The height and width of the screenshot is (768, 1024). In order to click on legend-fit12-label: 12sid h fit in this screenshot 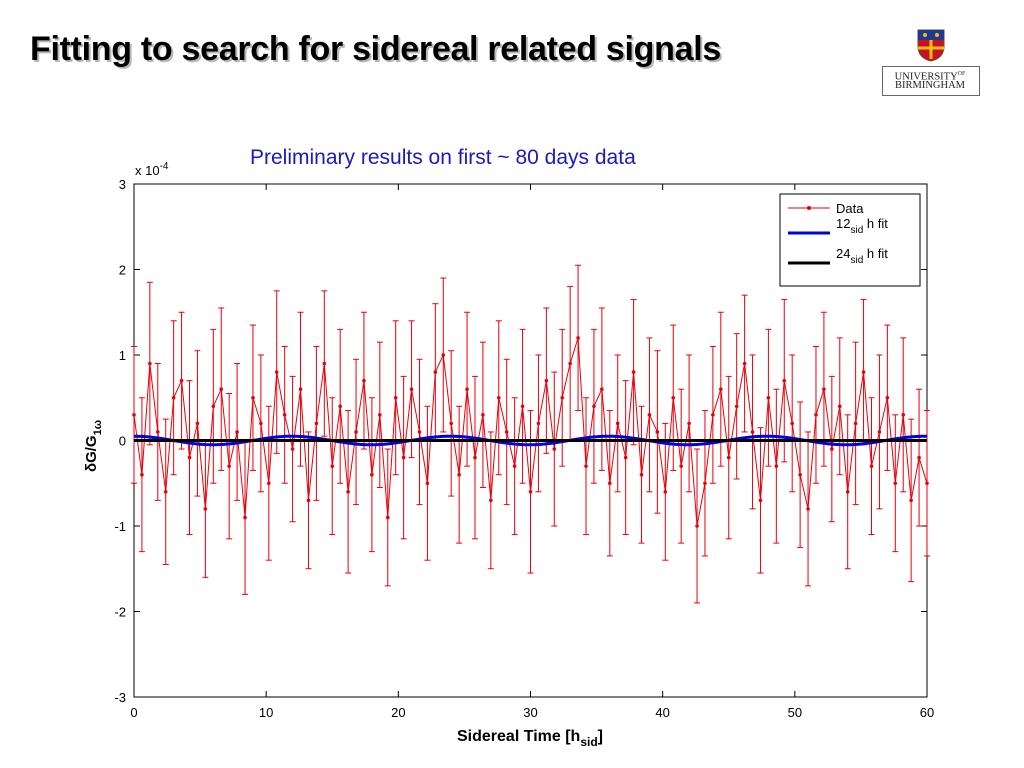, I will do `click(862, 226)`.